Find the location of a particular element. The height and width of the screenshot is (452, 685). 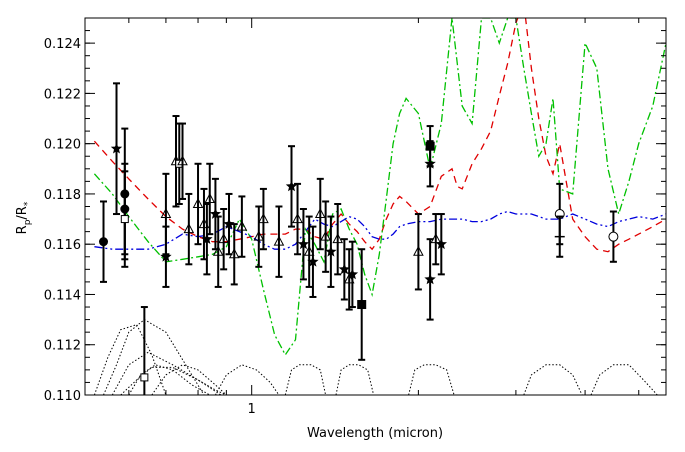

y-tick-label: 0.116 is located at coordinates (62, 245).